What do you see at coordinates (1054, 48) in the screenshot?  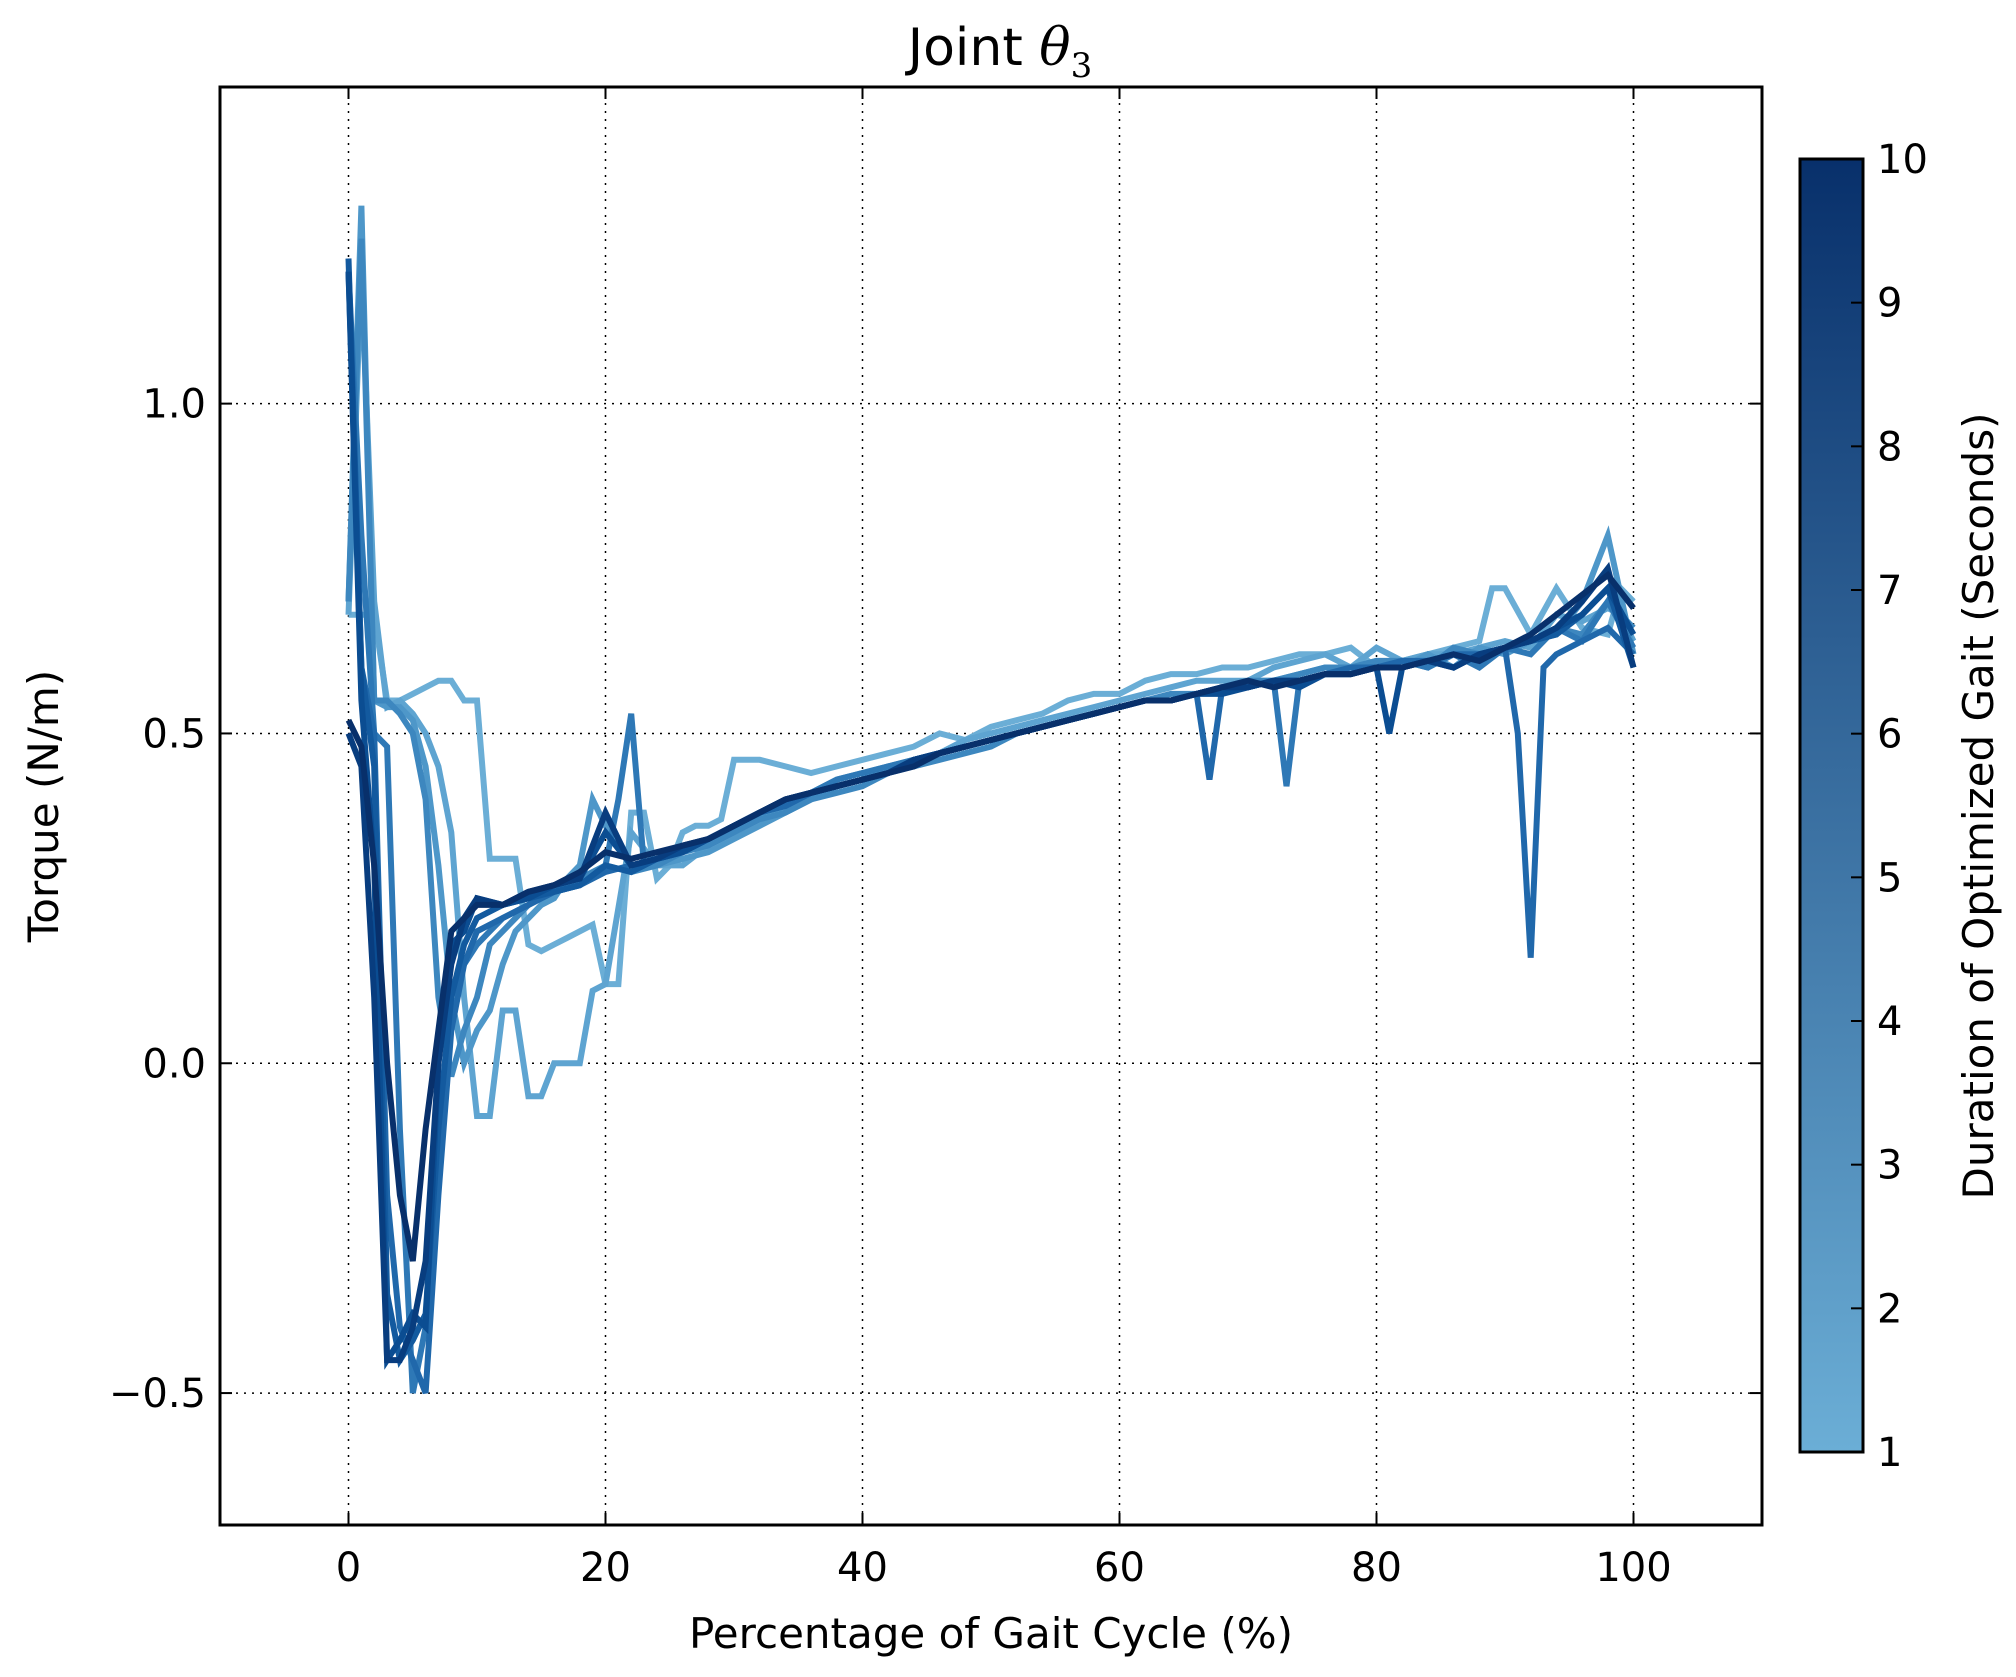 I see `chart-title-symbol: θ` at bounding box center [1054, 48].